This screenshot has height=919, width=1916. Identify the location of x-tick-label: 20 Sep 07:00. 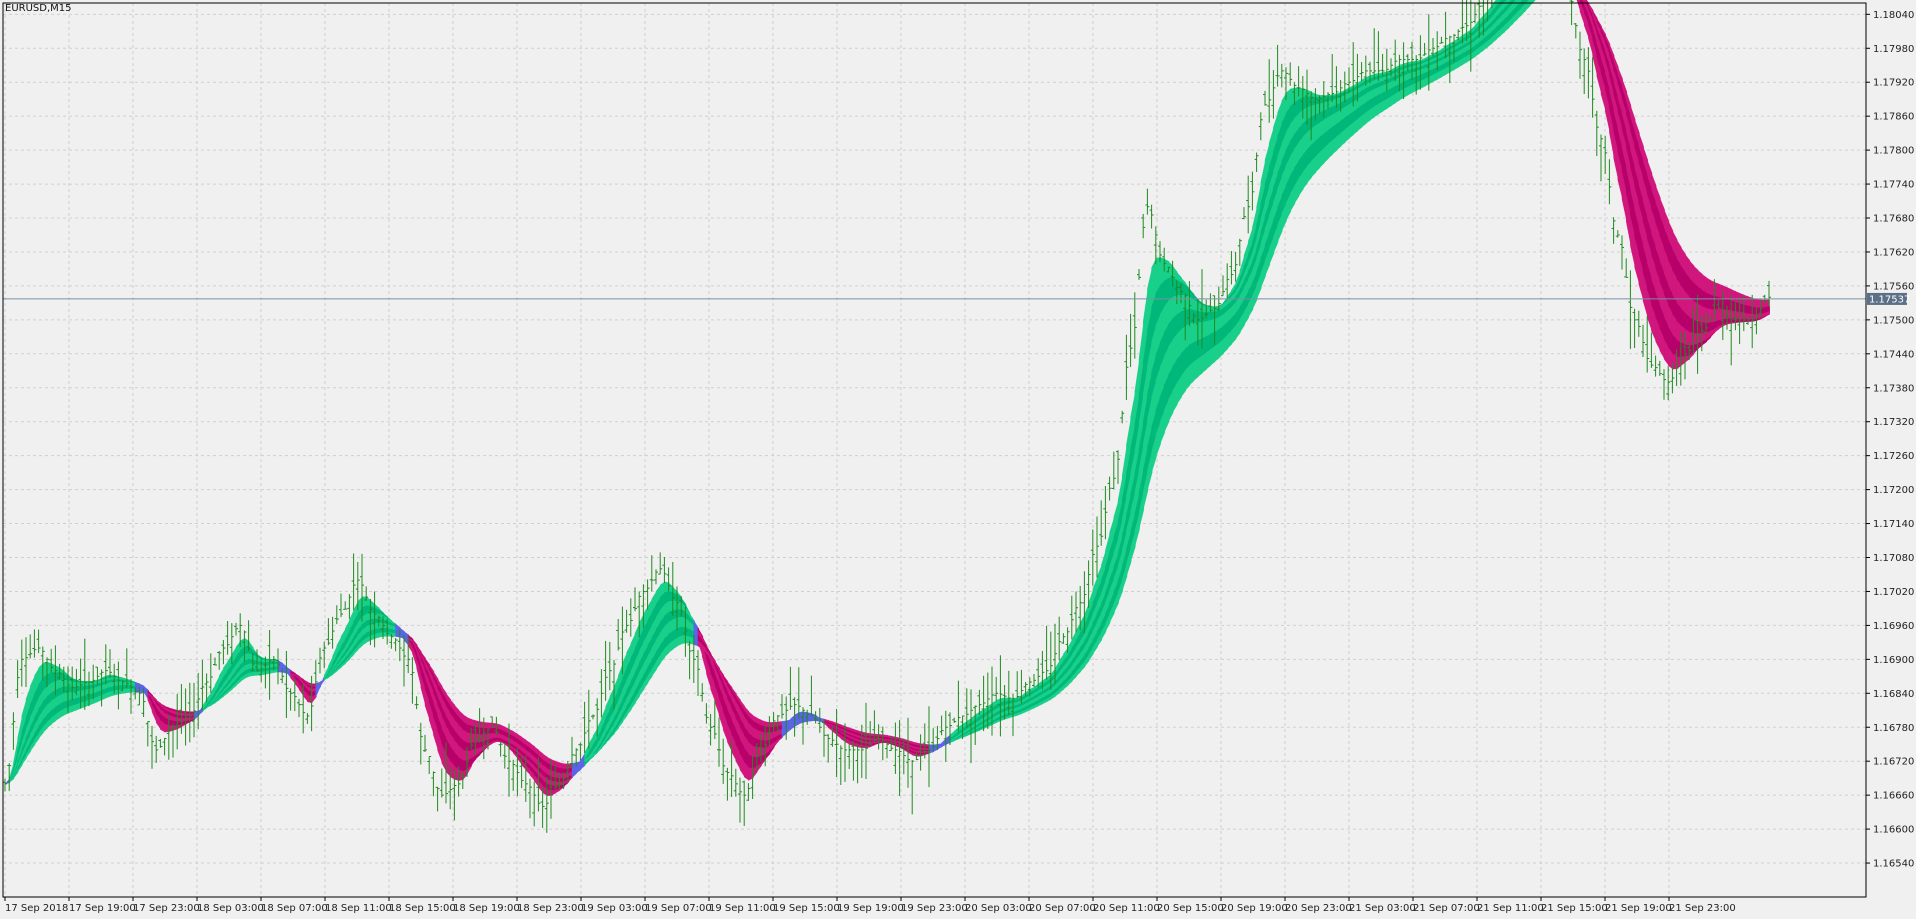
(1062, 908).